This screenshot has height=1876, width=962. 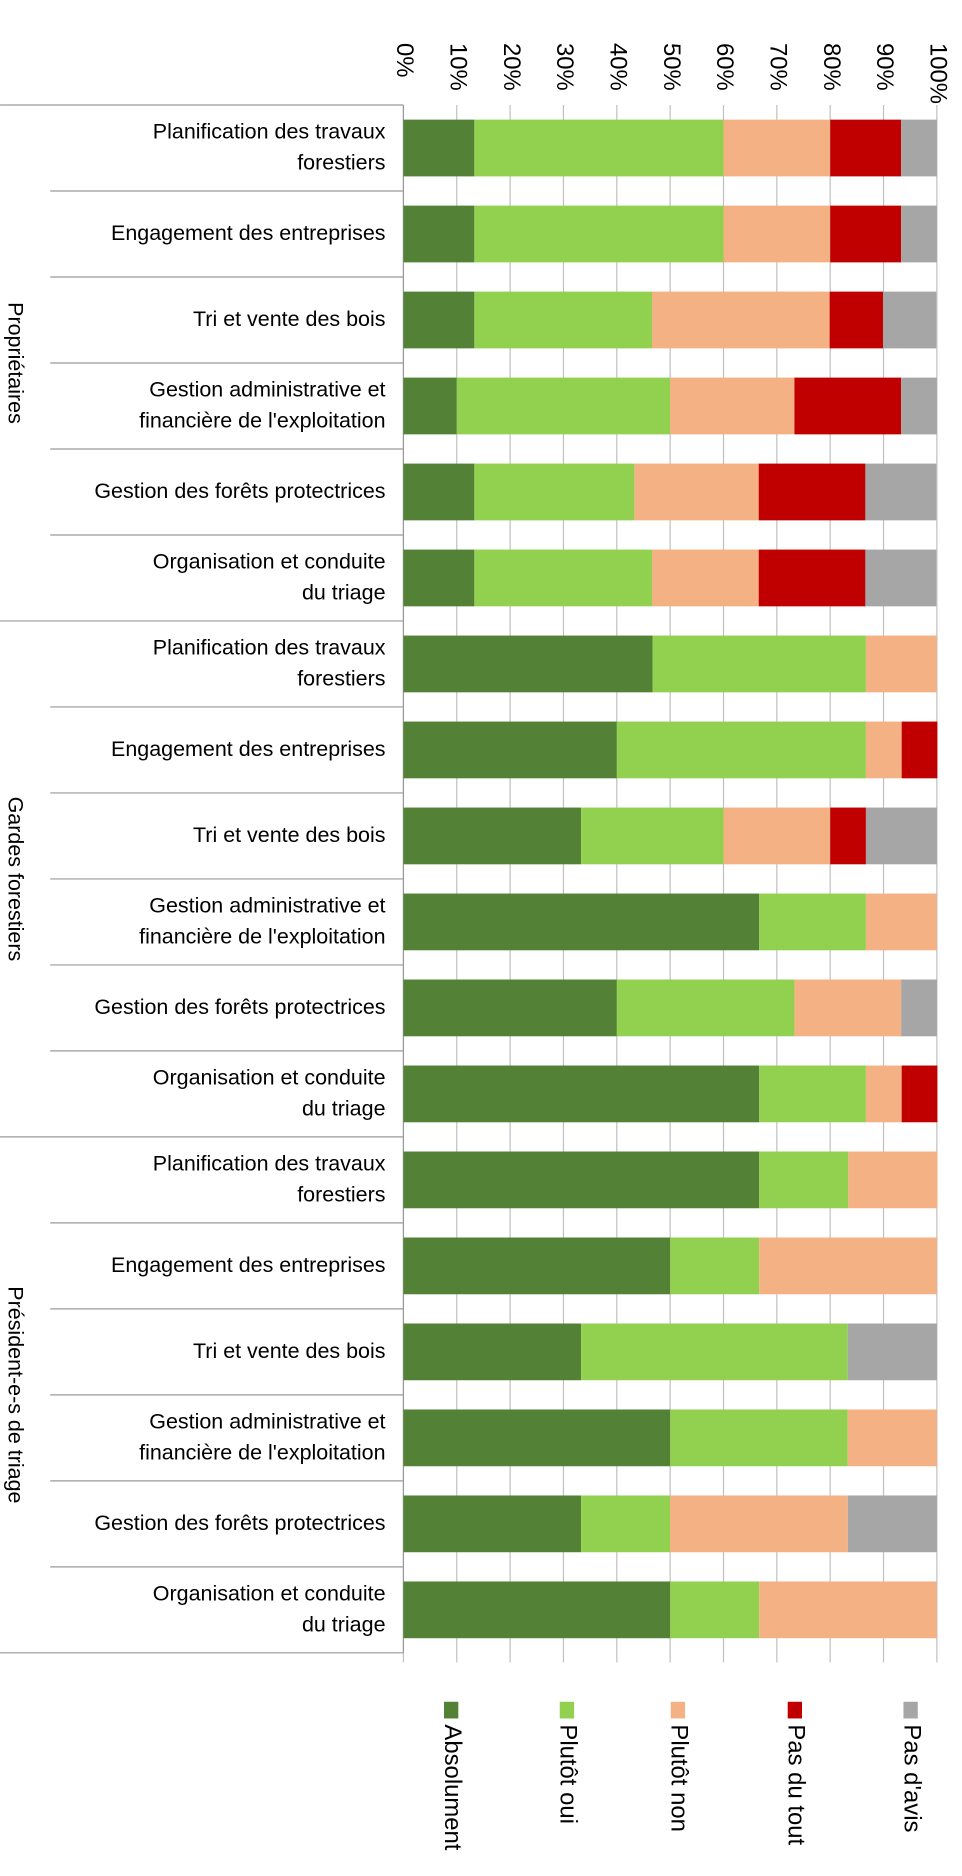 What do you see at coordinates (911, 1778) in the screenshot?
I see `legend-label: Pas d'avis` at bounding box center [911, 1778].